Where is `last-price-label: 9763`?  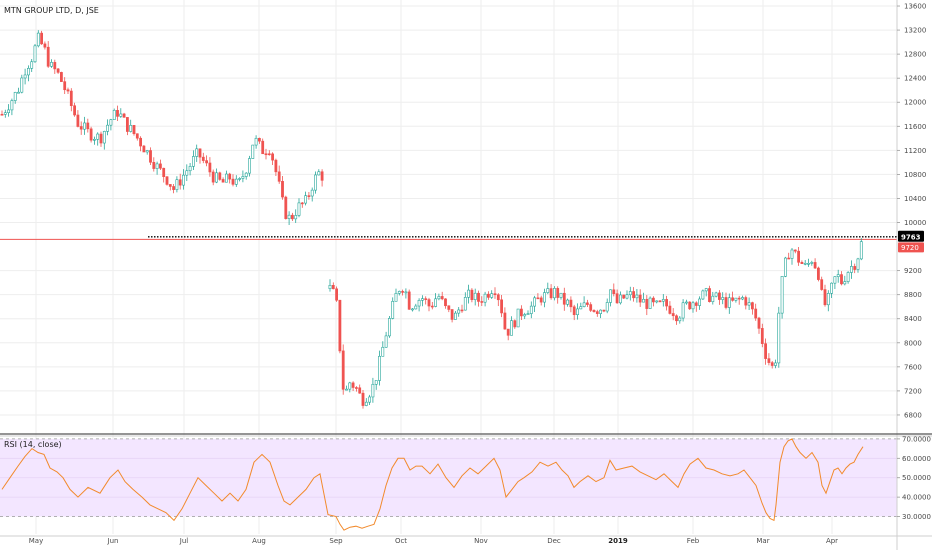 last-price-label: 9763 is located at coordinates (911, 237).